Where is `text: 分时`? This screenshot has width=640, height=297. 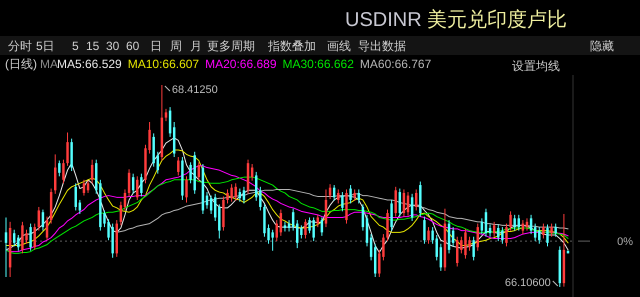 text: 分时 is located at coordinates (20, 46).